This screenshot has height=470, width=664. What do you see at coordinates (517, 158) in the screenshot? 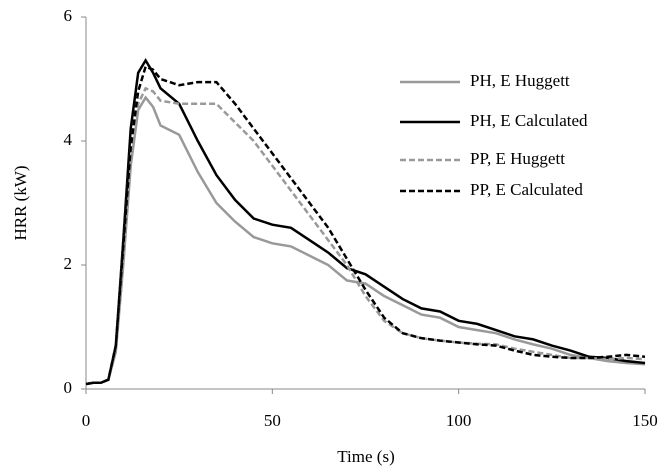
I see `legend-label: PP, E Huggett` at bounding box center [517, 158].